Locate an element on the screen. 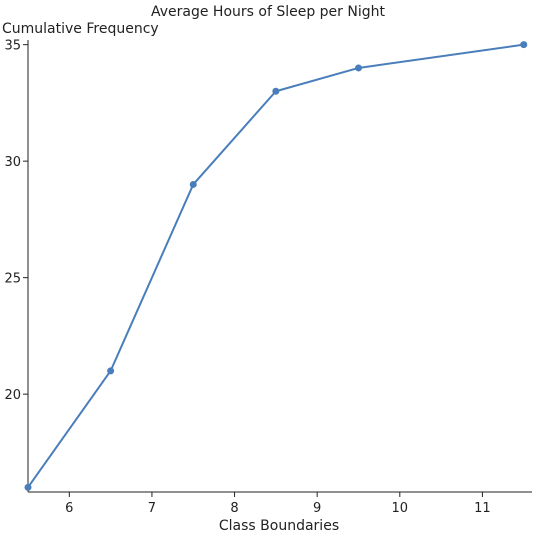 The width and height of the screenshot is (536, 536). x-tick-label: 9 is located at coordinates (317, 508).